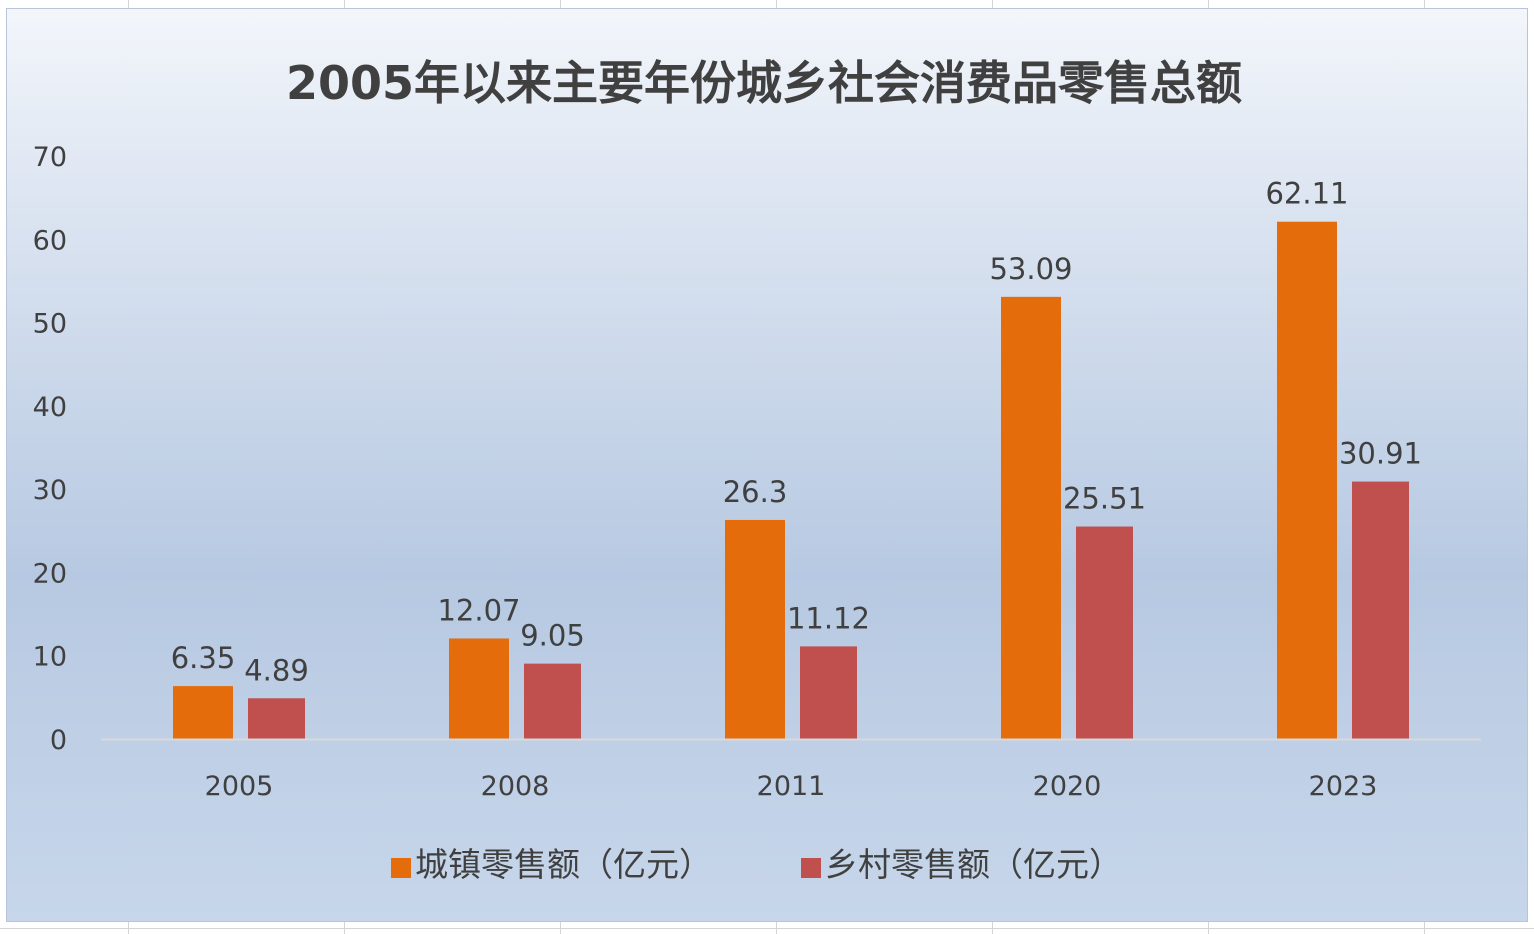  Describe the element at coordinates (756, 864) in the screenshot. I see `legend: 城镇零售额（亿元） 乡村零售额（亿元）` at that location.